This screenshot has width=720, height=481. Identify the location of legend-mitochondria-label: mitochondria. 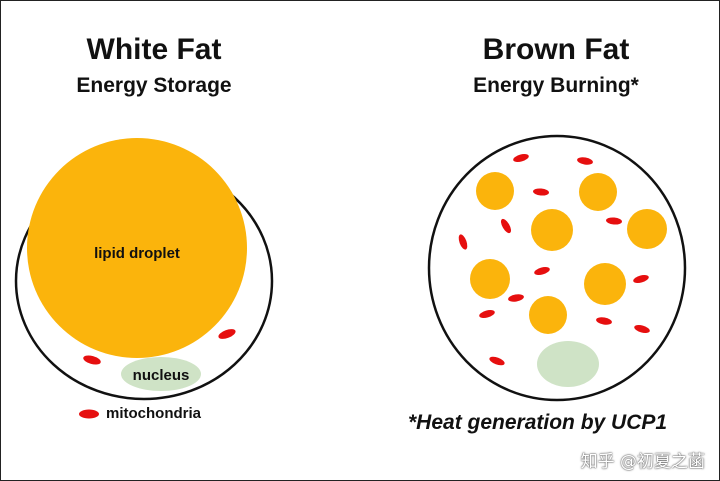
(154, 413).